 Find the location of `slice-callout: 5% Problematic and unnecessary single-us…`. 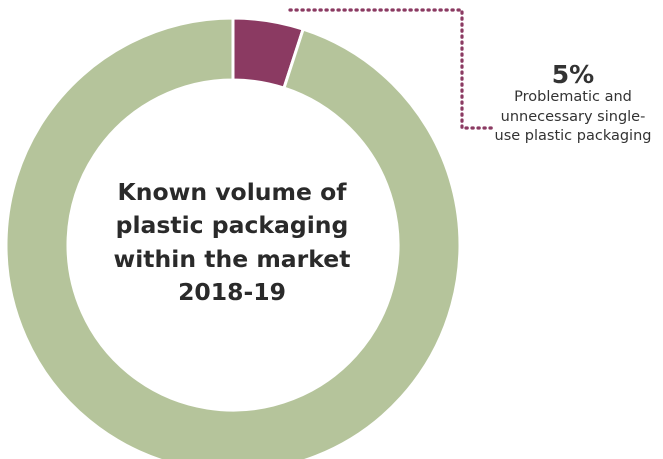

slice-callout: 5% Problematic and unnecessary single-us… is located at coordinates (573, 103).